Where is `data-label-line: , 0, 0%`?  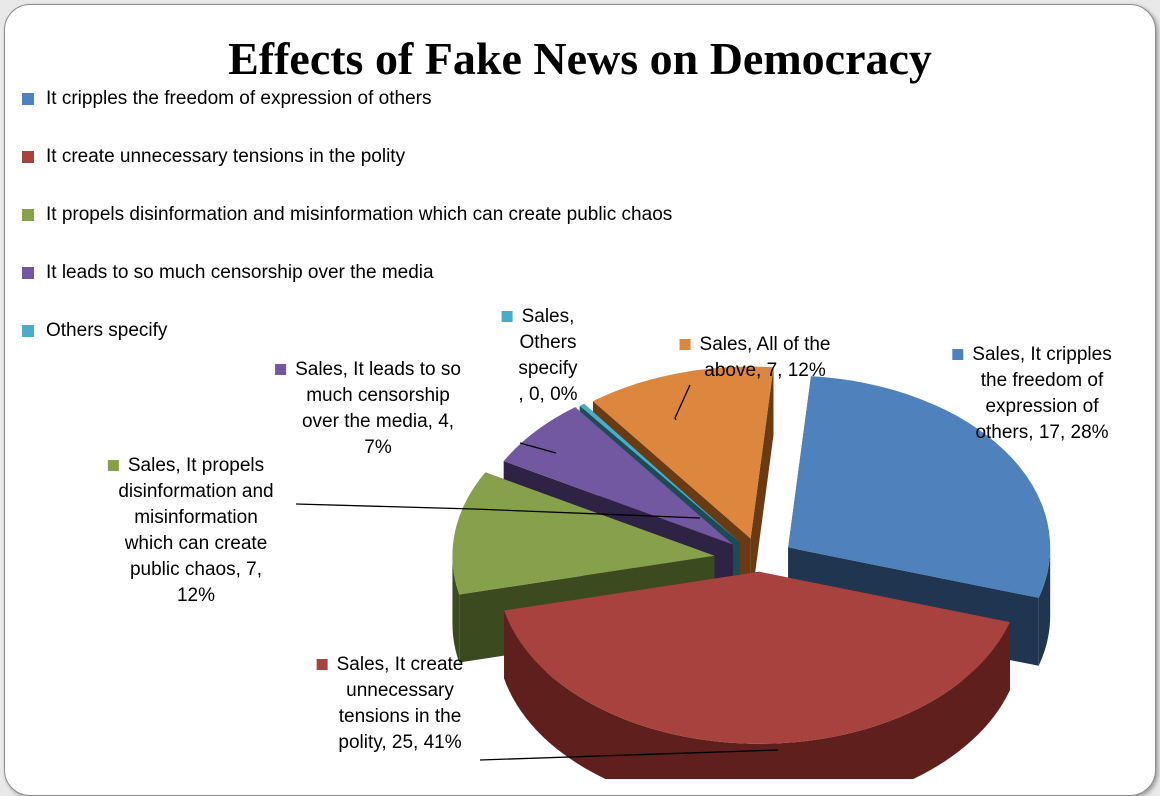
data-label-line: , 0, 0% is located at coordinates (547, 394).